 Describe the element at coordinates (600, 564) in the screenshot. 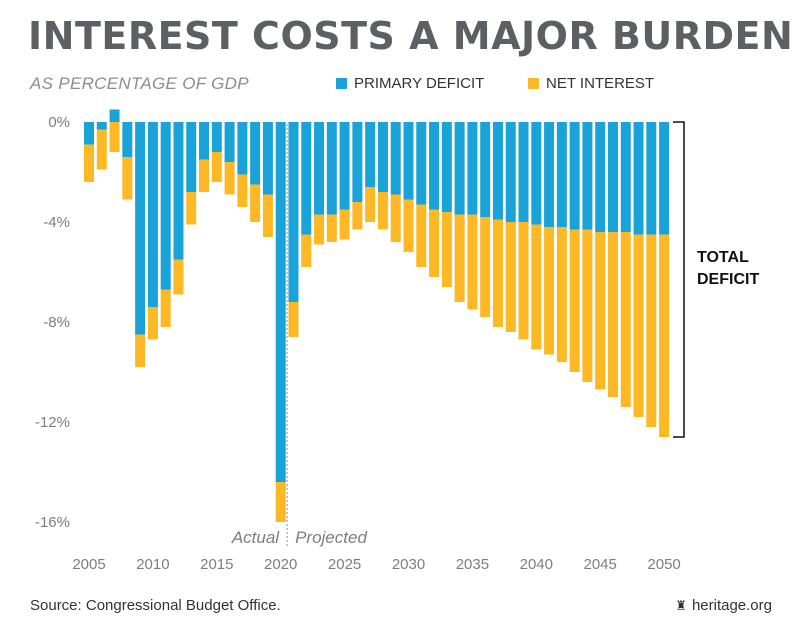

I see `x-tick-label: 2045` at that location.